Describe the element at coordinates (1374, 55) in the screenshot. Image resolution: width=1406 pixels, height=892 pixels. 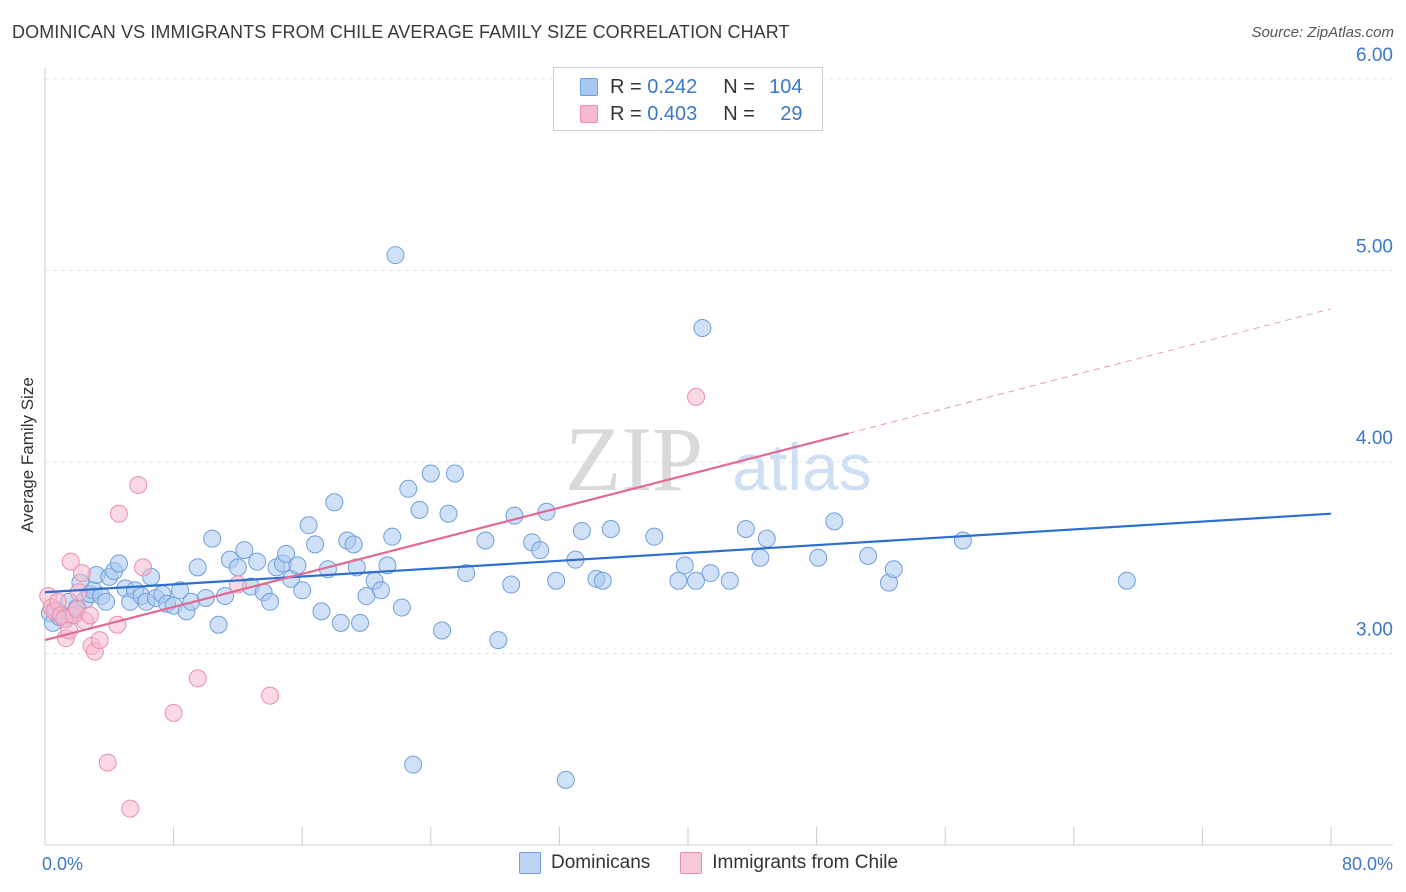
I see `y-tick-label: 6.00` at that location.